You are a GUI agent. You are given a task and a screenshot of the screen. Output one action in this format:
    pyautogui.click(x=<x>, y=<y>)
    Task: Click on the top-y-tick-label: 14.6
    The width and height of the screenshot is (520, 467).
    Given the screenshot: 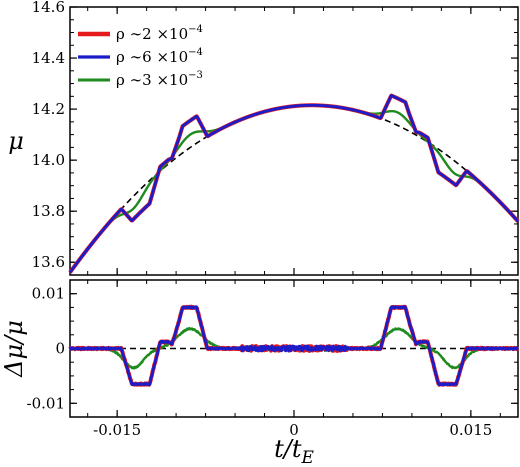 What is the action you would take?
    pyautogui.click(x=48, y=8)
    